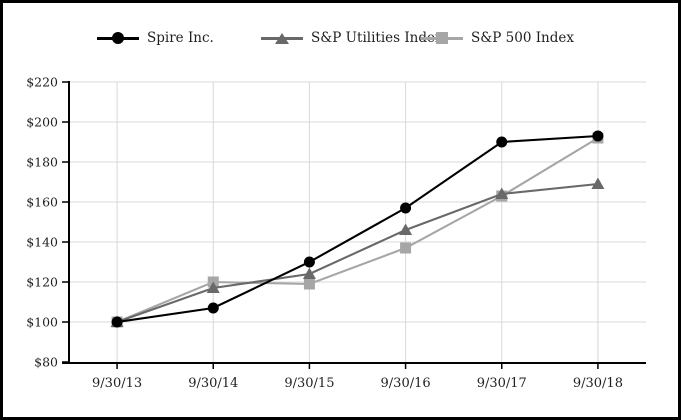 This screenshot has height=420, width=681. Describe the element at coordinates (42, 82) in the screenshot. I see `y-axis-label: $220` at that location.